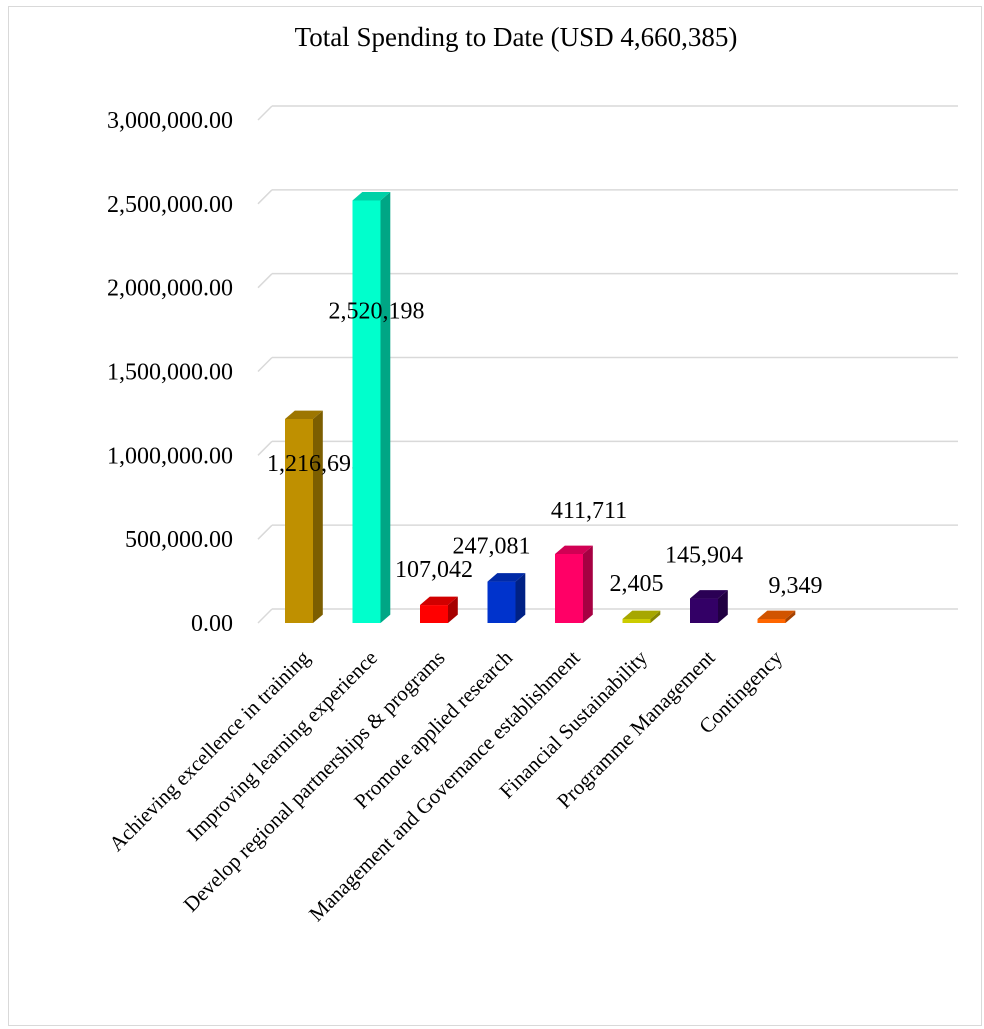  Describe the element at coordinates (170, 456) in the screenshot. I see `y-tick-label: 1,000,000.00` at that location.